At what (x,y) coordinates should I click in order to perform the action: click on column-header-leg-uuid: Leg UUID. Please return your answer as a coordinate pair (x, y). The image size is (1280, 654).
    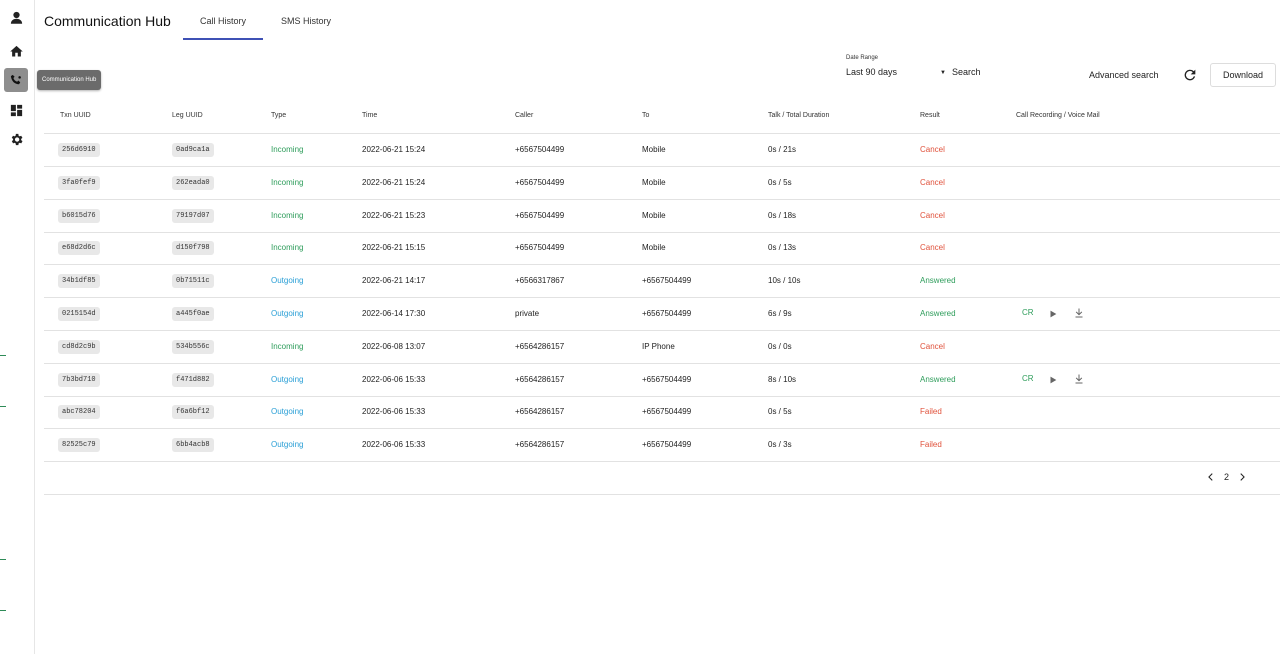
    Looking at the image, I should click on (187, 115).